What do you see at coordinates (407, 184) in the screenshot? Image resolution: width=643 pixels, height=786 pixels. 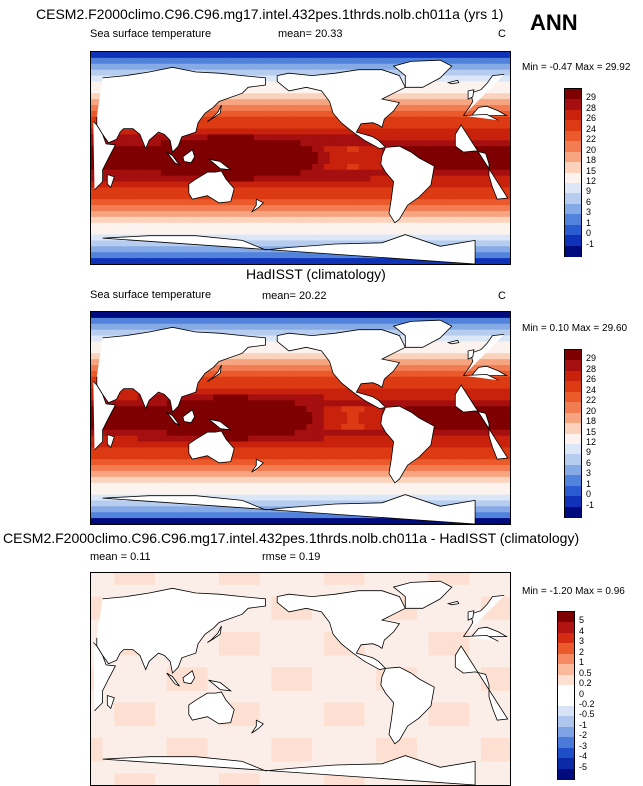 I see `continent-southAmerica` at bounding box center [407, 184].